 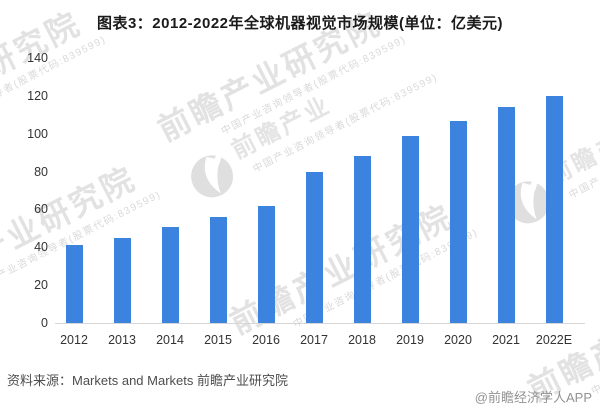 I want to click on x-axis-label-2022E: 2022E, so click(x=554, y=340).